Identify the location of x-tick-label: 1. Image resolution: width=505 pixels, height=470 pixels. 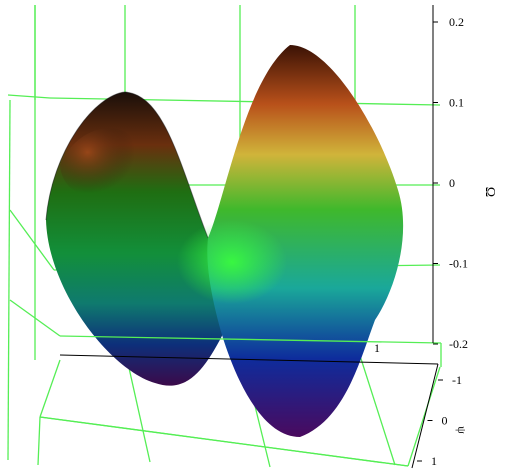
(377, 348).